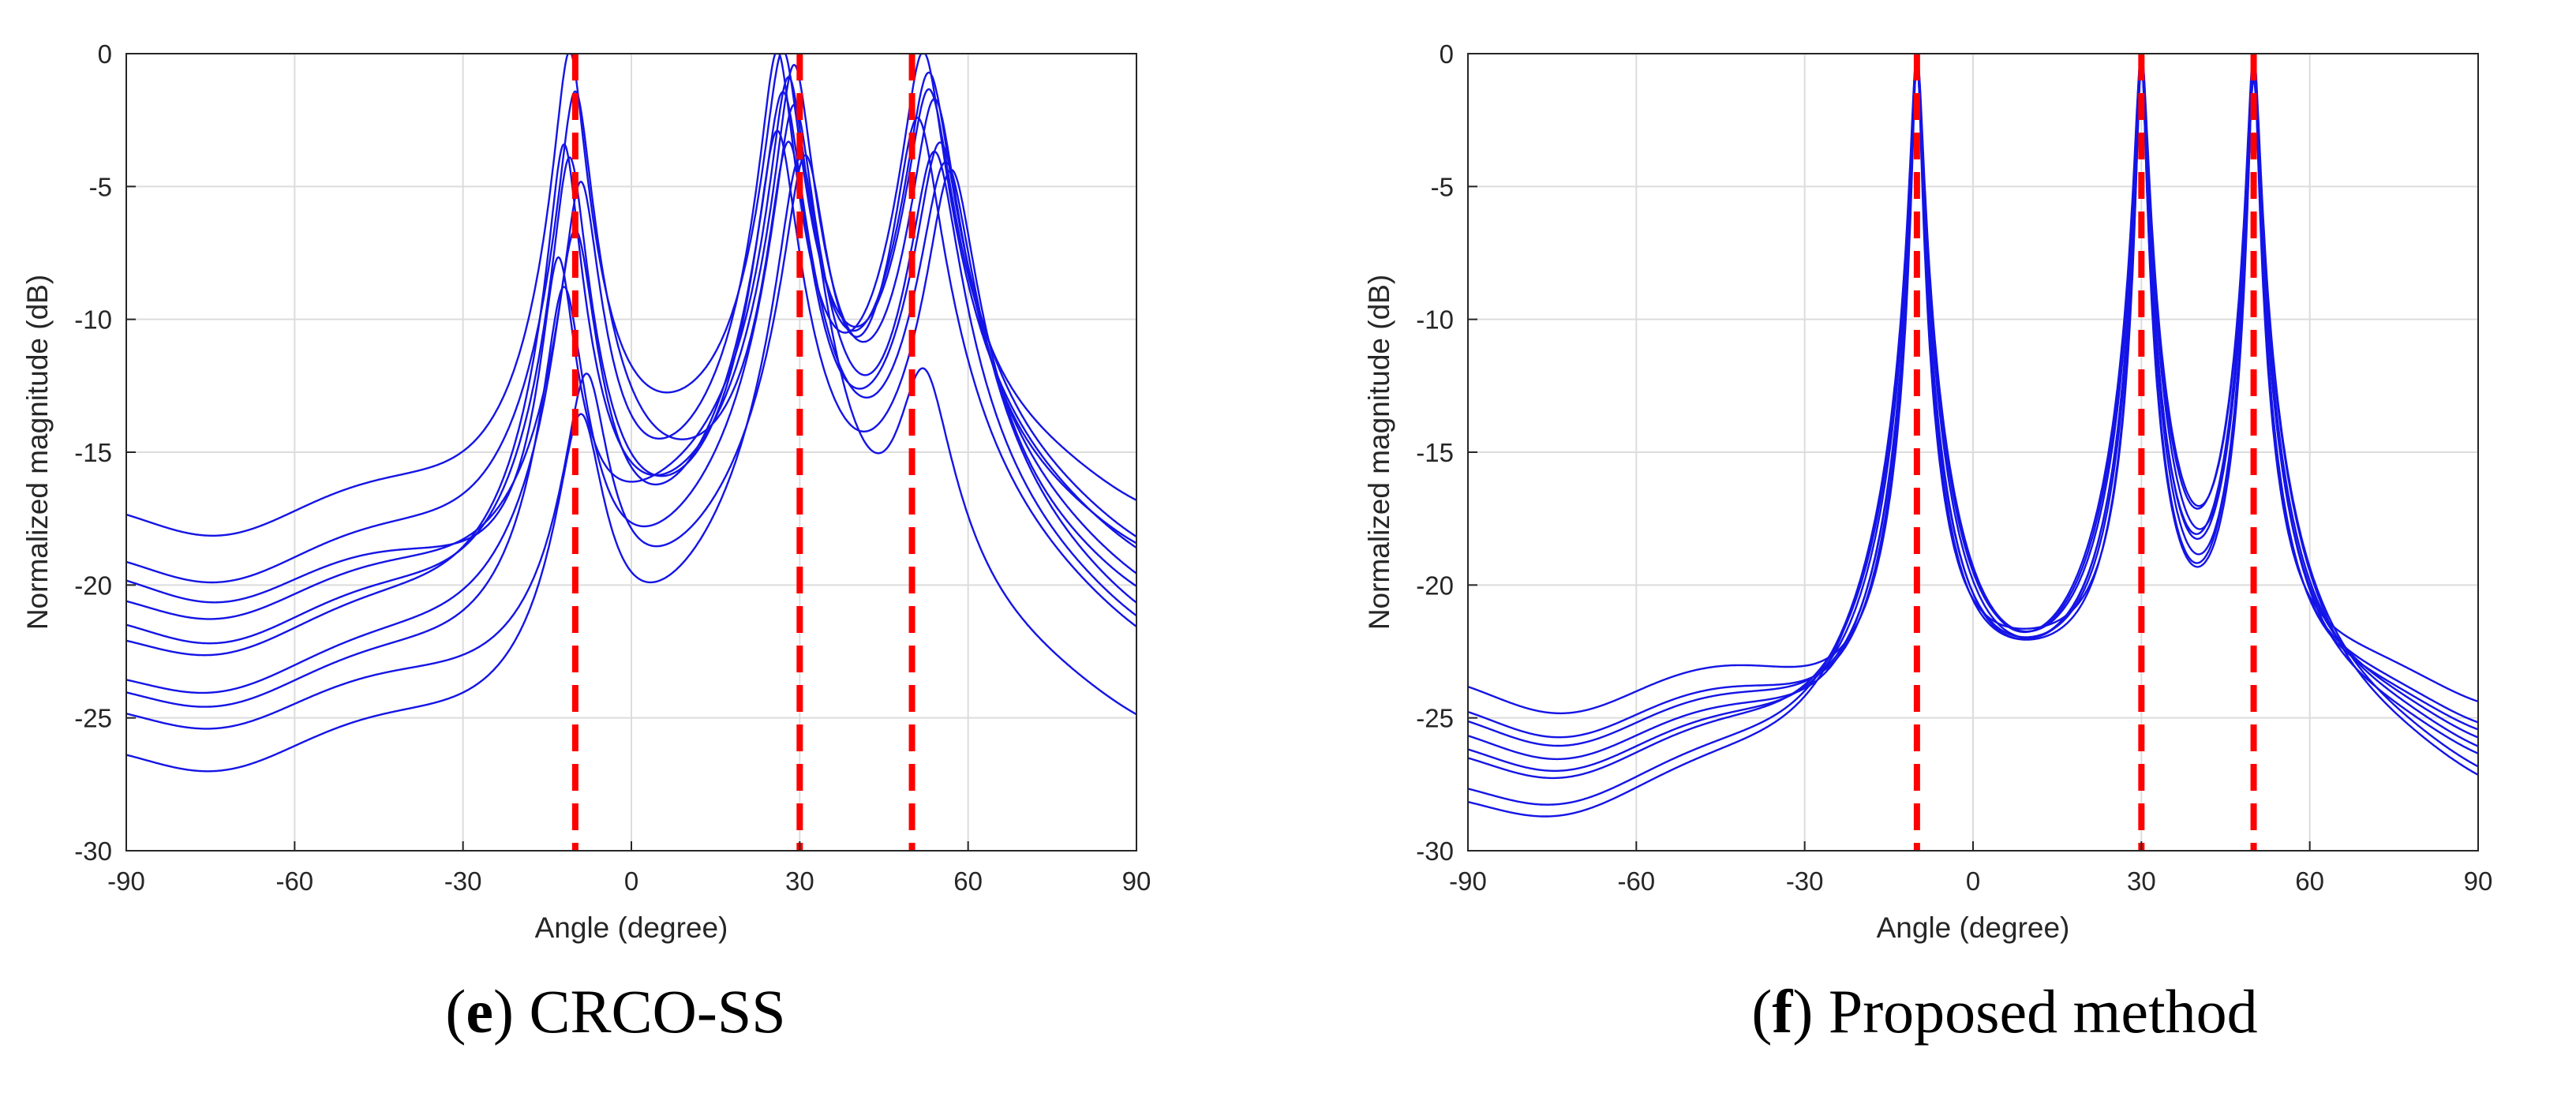  What do you see at coordinates (1782, 1011) in the screenshot?
I see `caption-f-letter: f` at bounding box center [1782, 1011].